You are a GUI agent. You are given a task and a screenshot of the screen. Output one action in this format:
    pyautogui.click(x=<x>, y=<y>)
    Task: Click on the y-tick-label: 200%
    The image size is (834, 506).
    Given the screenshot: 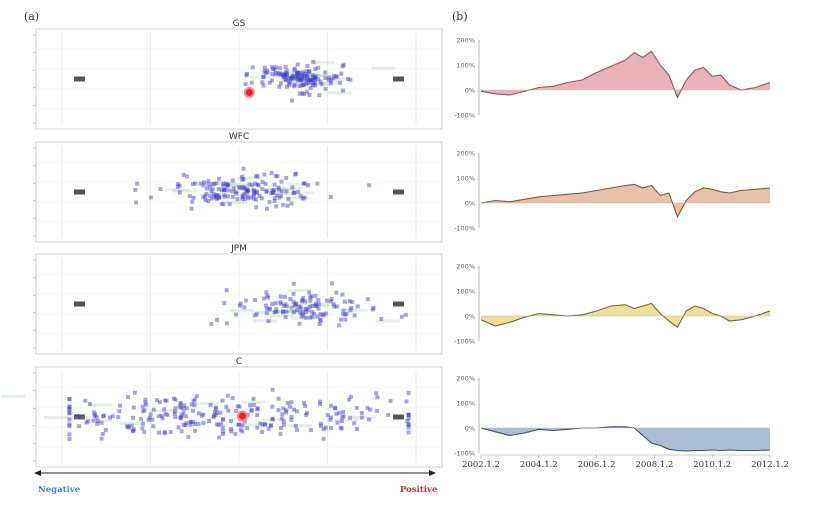 What is the action you would take?
    pyautogui.click(x=465, y=154)
    